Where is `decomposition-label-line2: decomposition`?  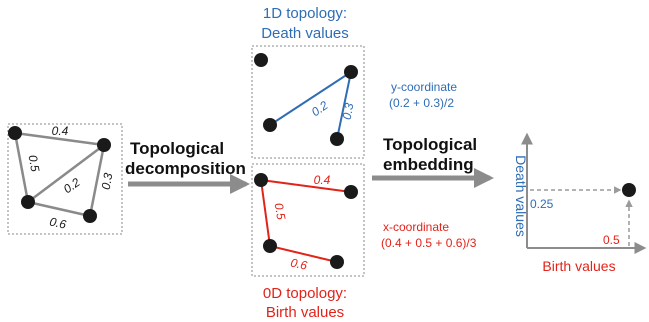 decomposition-label-line2: decomposition is located at coordinates (185, 168).